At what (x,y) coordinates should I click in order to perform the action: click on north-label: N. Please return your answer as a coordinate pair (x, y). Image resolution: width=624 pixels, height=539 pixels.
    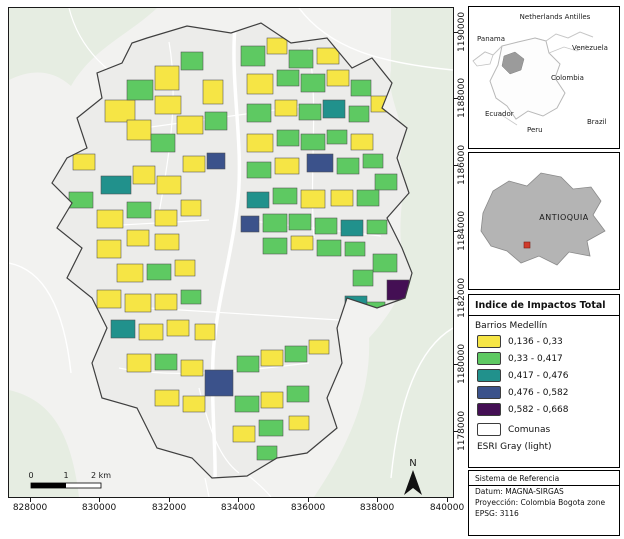
    Looking at the image, I should click on (412, 463).